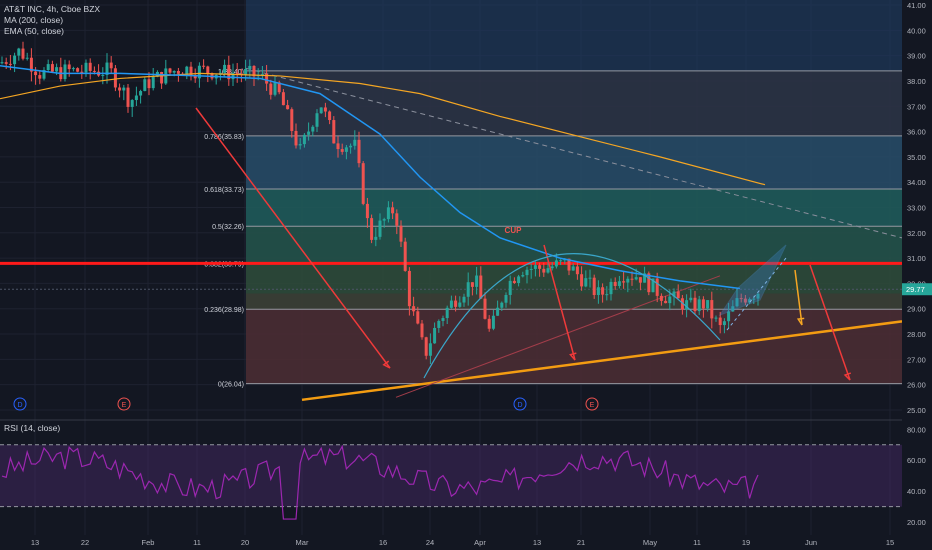 The image size is (932, 550). What do you see at coordinates (916, 334) in the screenshot?
I see `price-tick: 28.00` at bounding box center [916, 334].